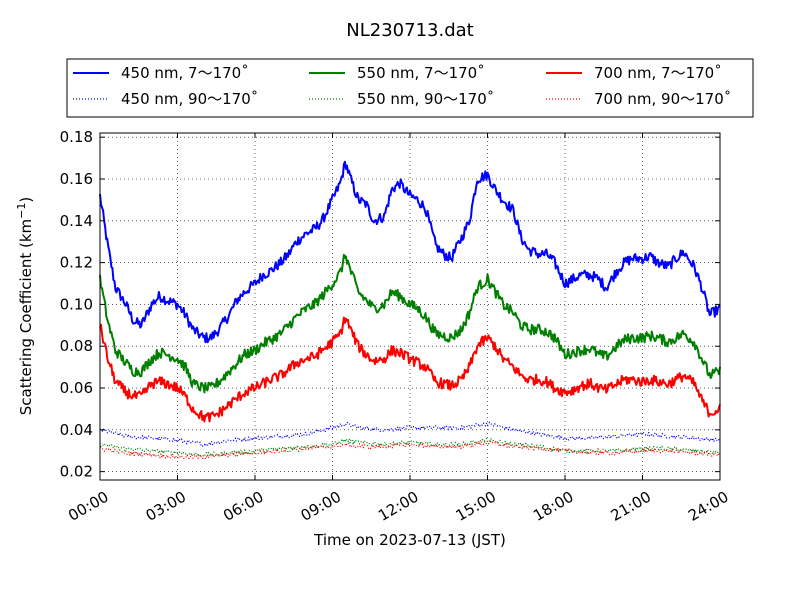 The image size is (800, 600). I want to click on x-tick-label: 12:00, so click(398, 506).